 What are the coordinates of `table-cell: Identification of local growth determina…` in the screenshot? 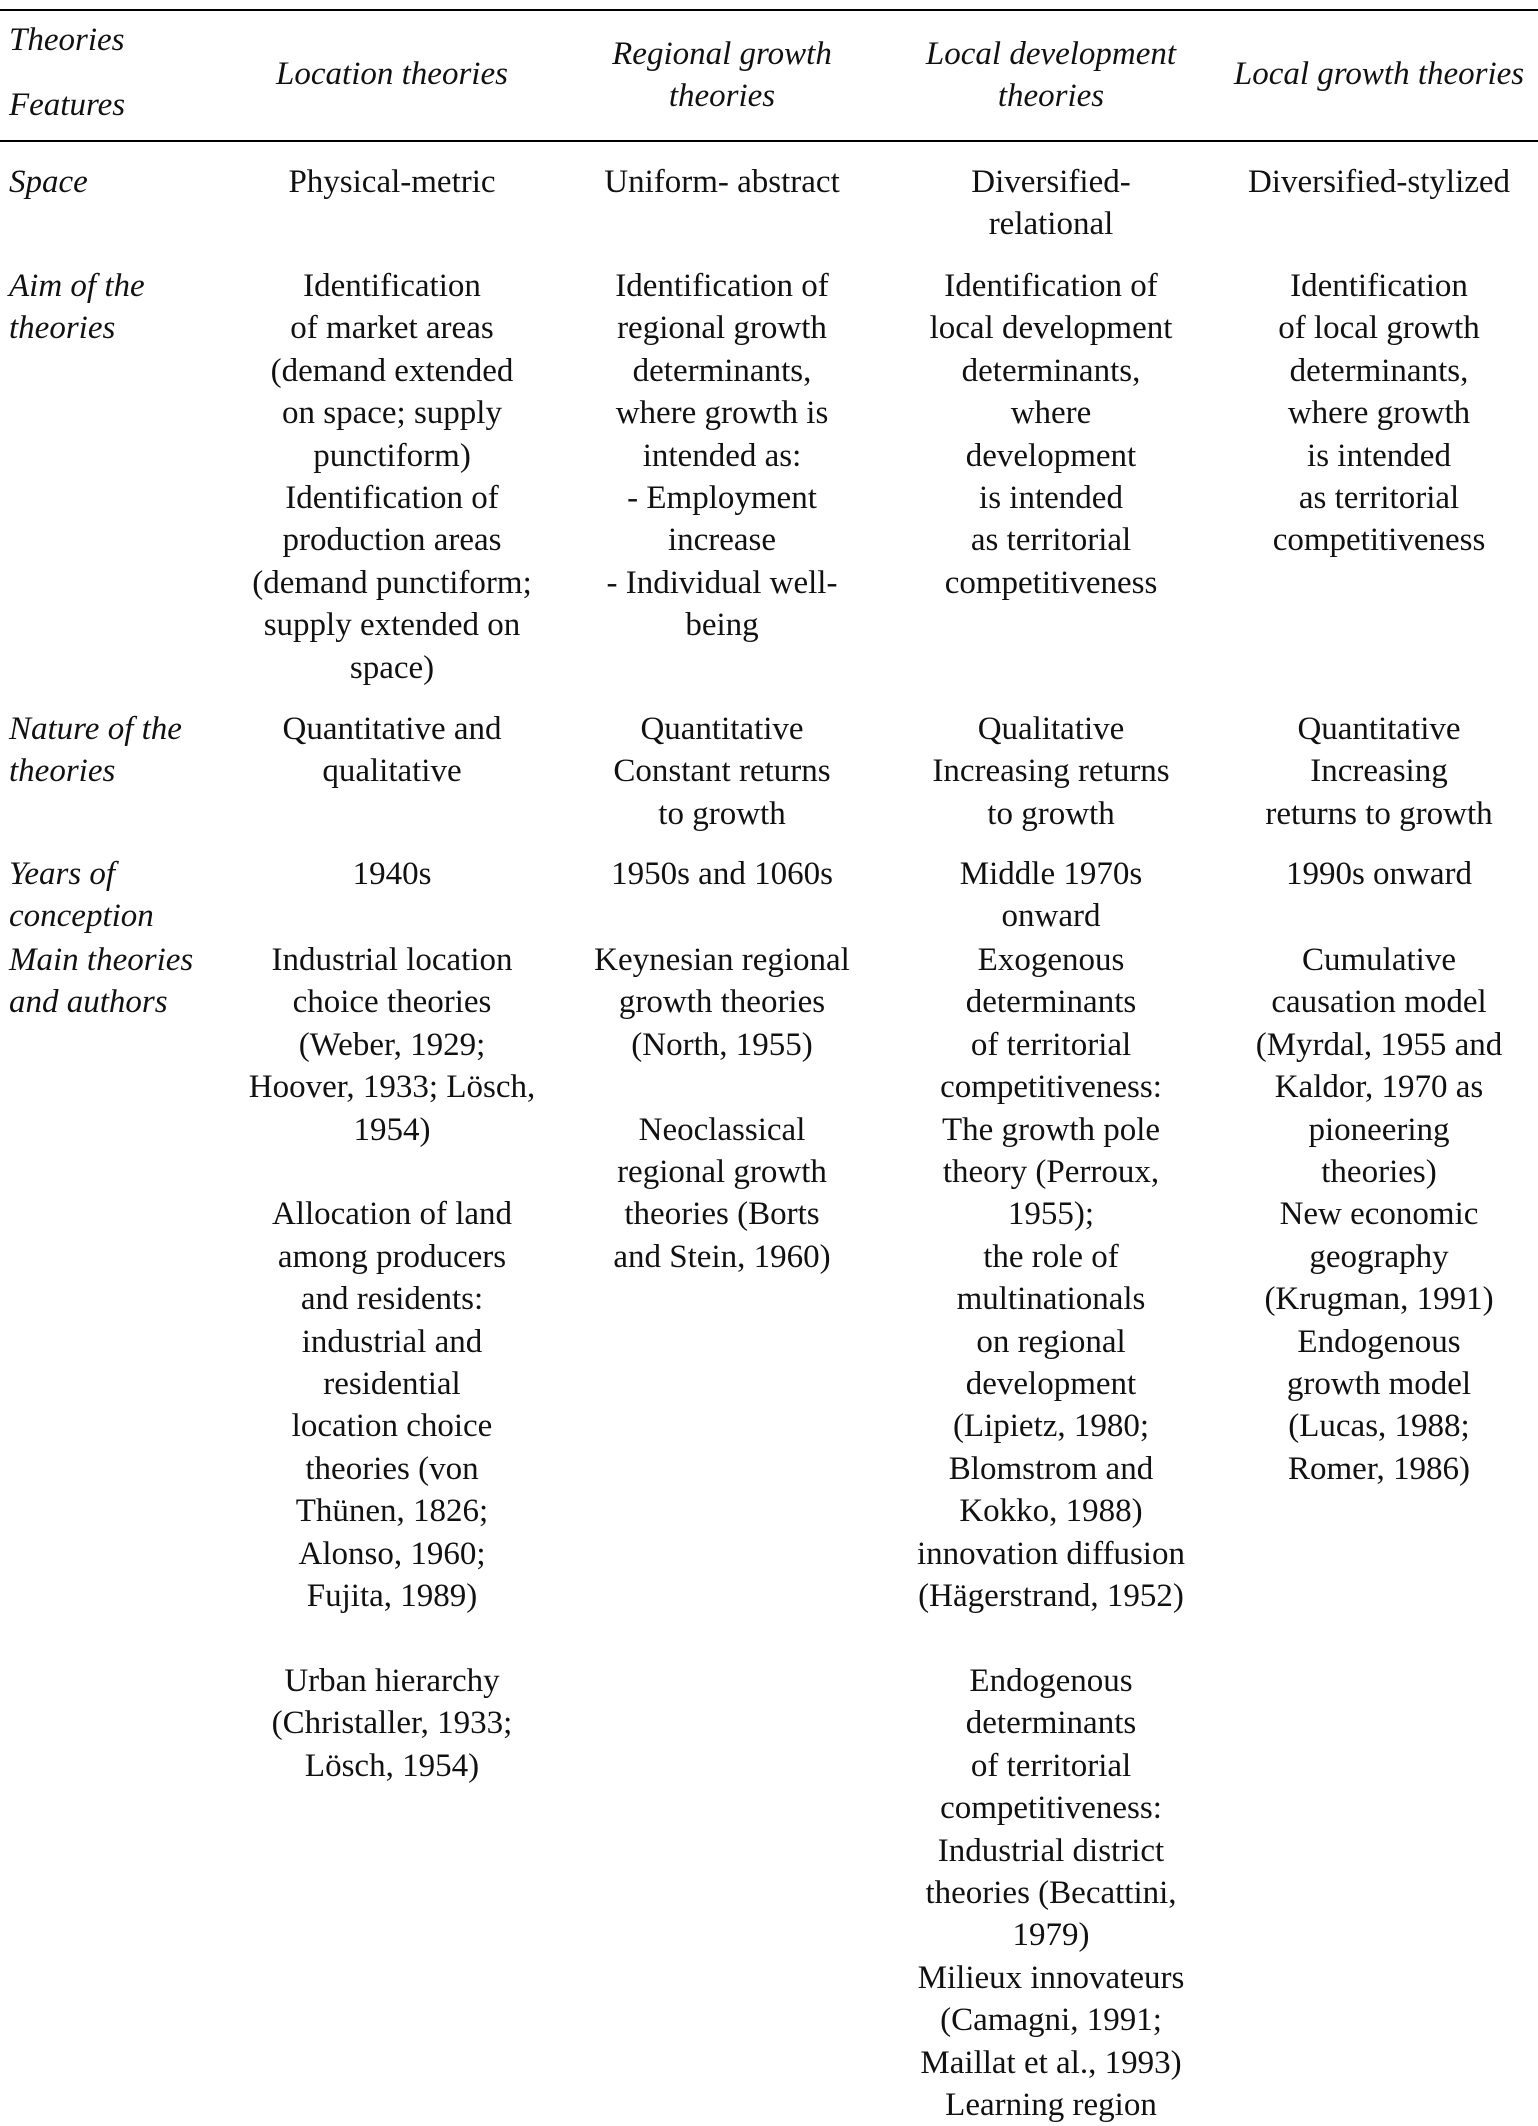 It's located at (1379, 413).